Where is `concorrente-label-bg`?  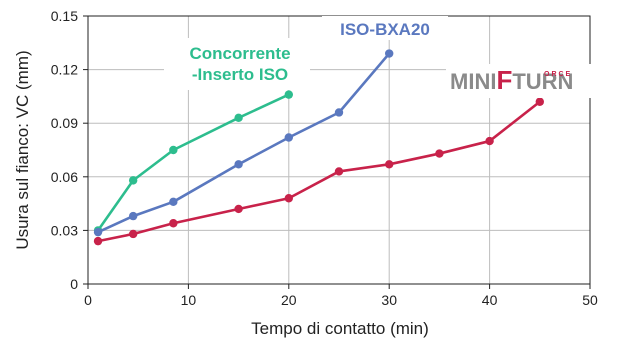
concorrente-label-bg is located at coordinates (237, 64).